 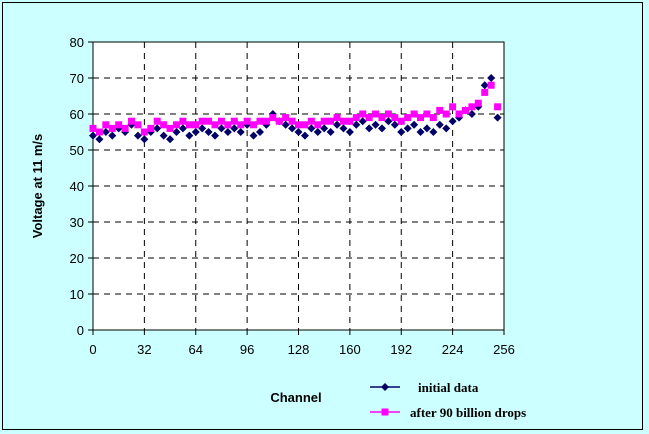 I want to click on x-tick-label: 0, so click(x=92, y=349).